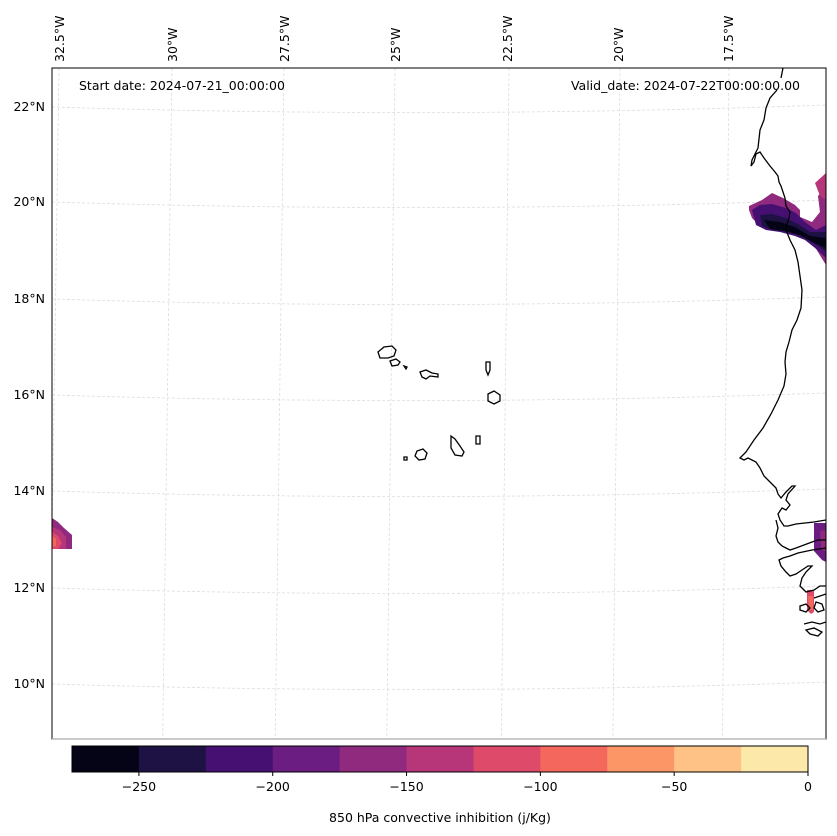 The width and height of the screenshot is (837, 836). What do you see at coordinates (139, 786) in the screenshot?
I see `colorbar-tick-label: −250` at bounding box center [139, 786].